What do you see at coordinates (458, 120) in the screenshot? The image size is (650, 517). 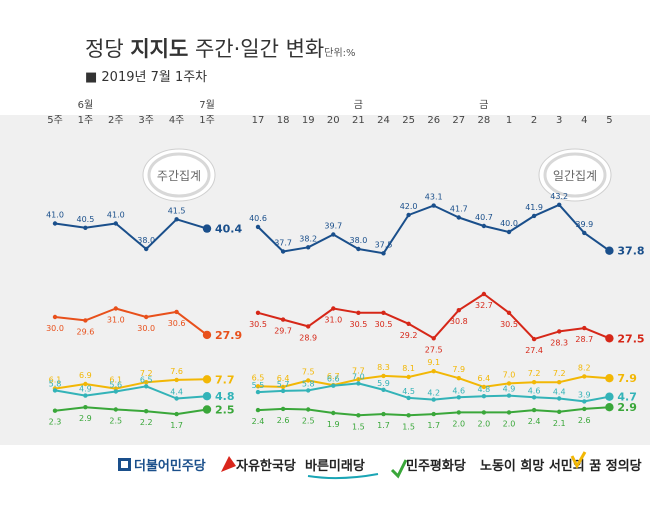 I see `daily-tick-8: 27` at bounding box center [458, 120].